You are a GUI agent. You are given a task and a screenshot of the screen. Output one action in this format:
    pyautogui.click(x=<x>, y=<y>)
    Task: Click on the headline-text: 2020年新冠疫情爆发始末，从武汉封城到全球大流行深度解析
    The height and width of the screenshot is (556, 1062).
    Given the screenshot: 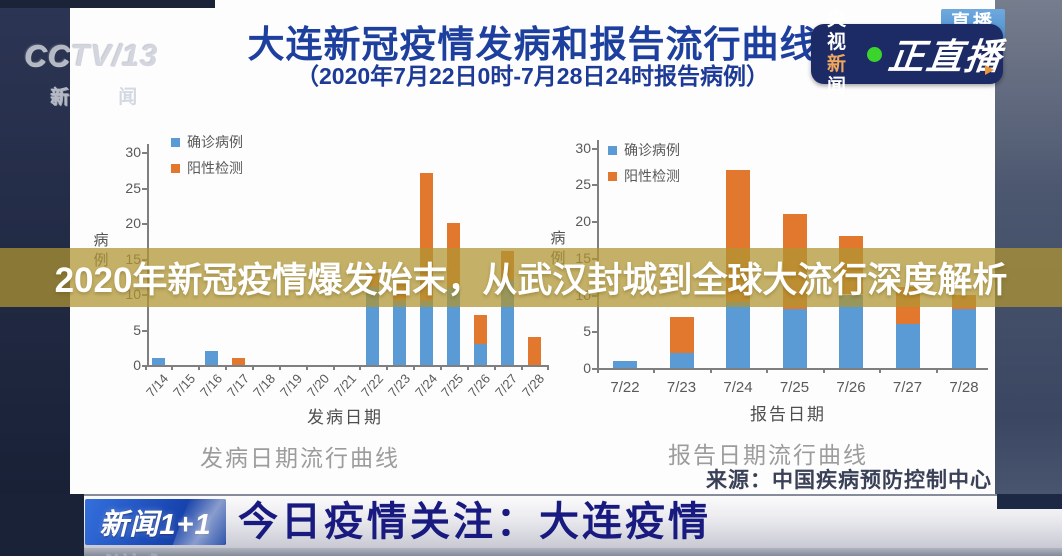 What is the action you would take?
    pyautogui.click(x=531, y=280)
    